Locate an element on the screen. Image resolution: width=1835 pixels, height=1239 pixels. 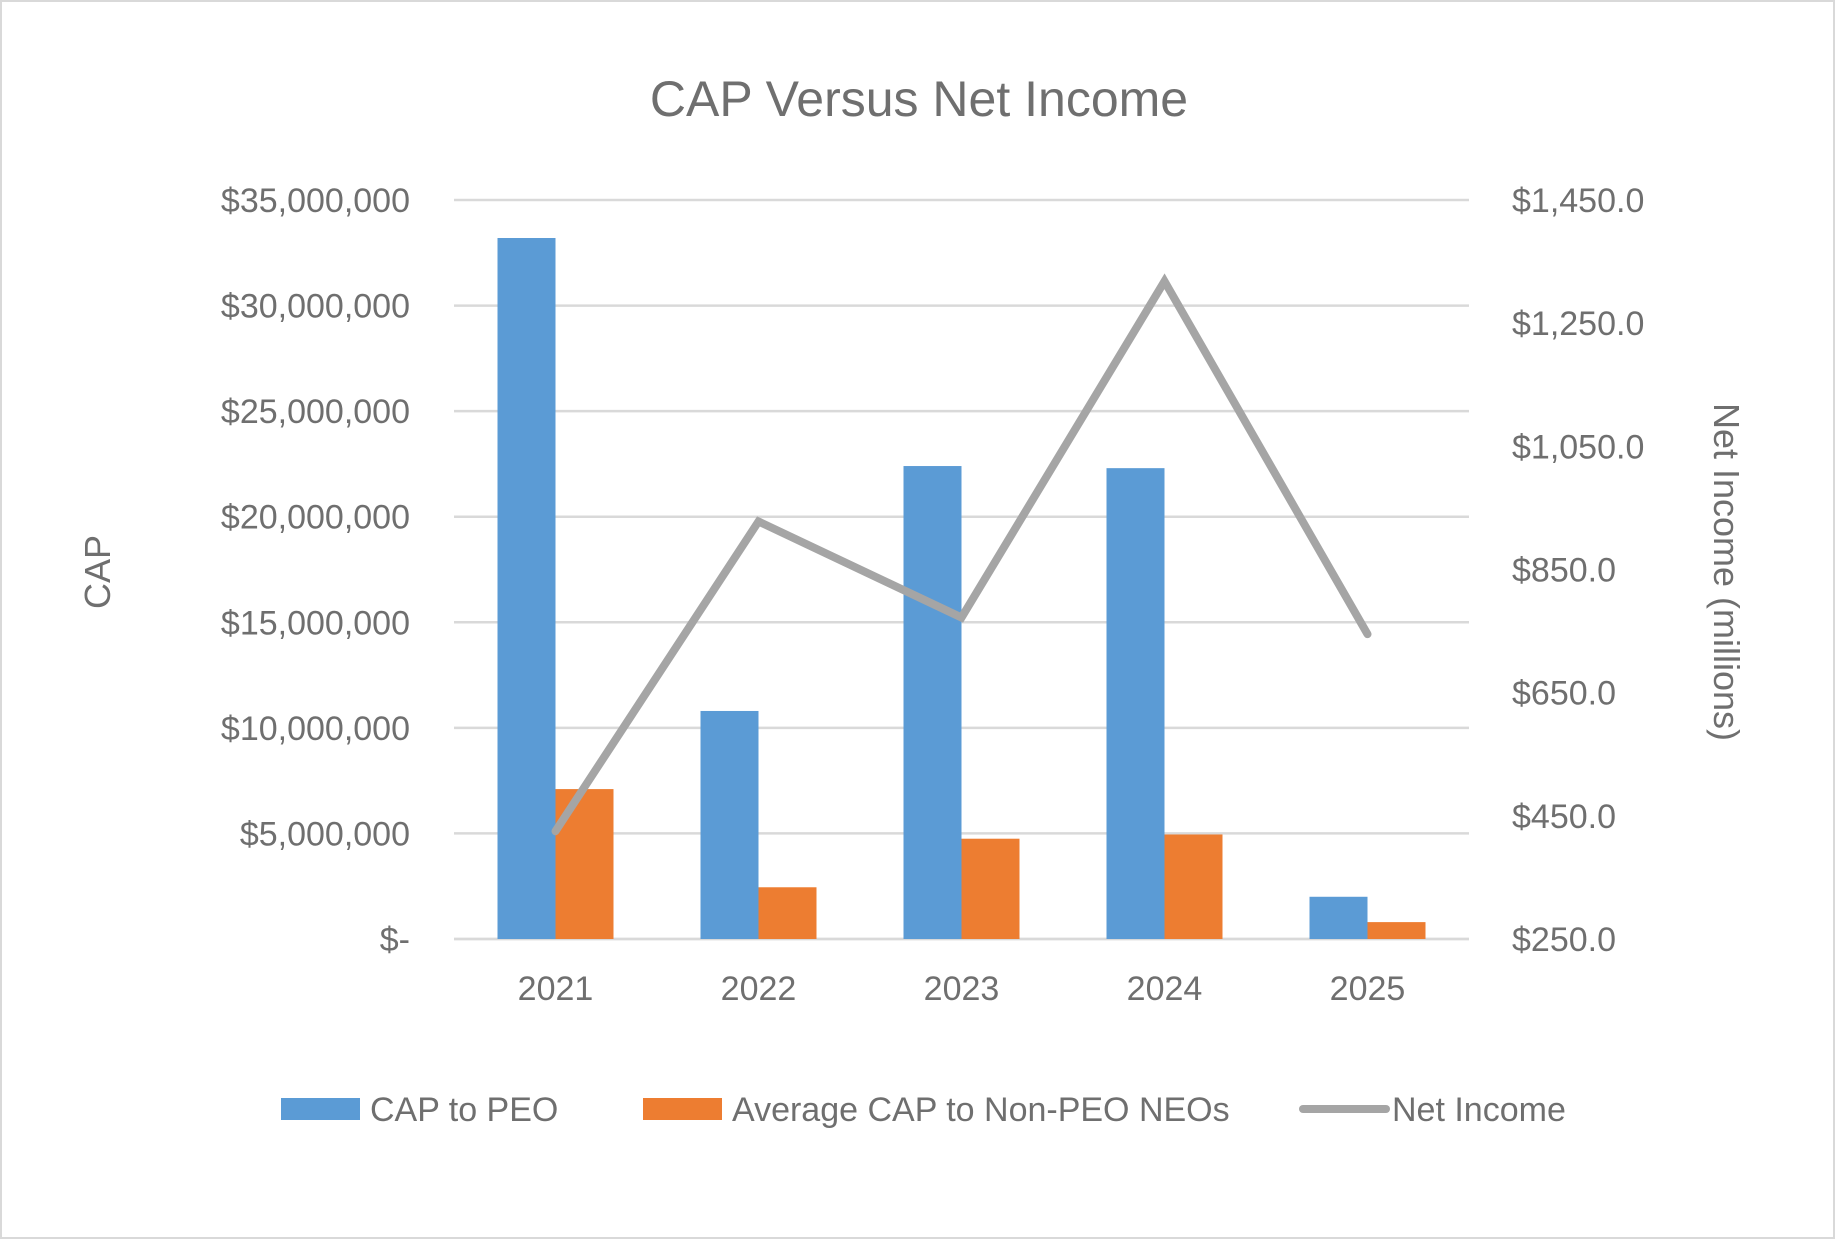
y-right-tick-label: $250.0 is located at coordinates (1564, 940).